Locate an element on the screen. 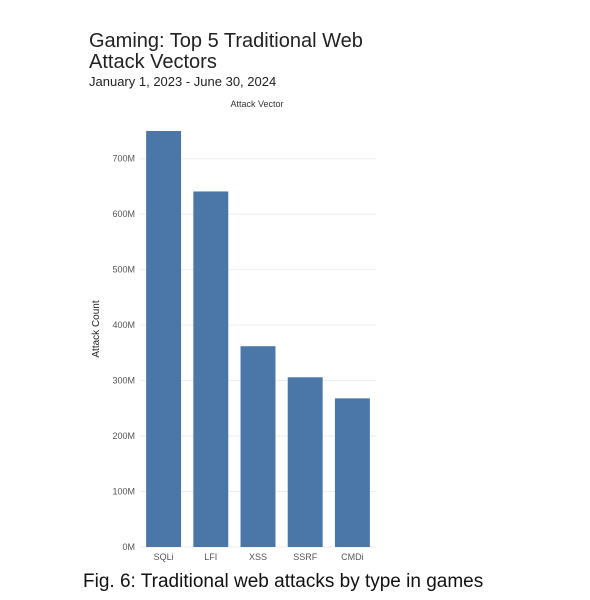 The height and width of the screenshot is (600, 590). y-tick-label: 700M is located at coordinates (123, 159).